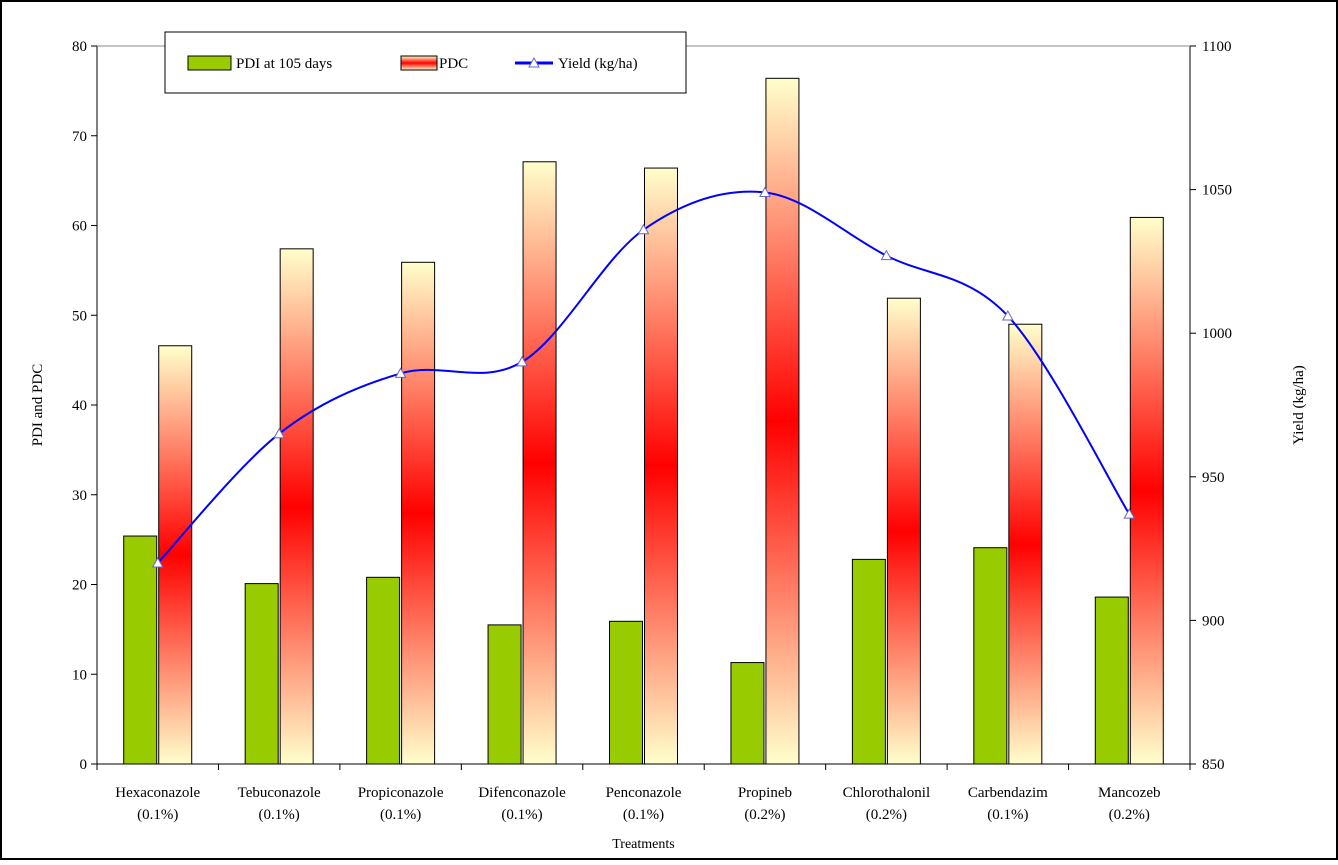  Describe the element at coordinates (1213, 478) in the screenshot. I see `y-right-tick-label: 950` at that location.